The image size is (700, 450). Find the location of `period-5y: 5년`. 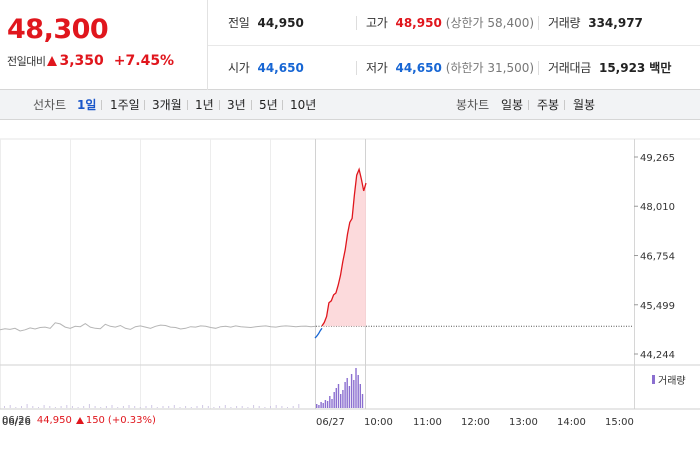

period-5y: 5년 is located at coordinates (268, 105).